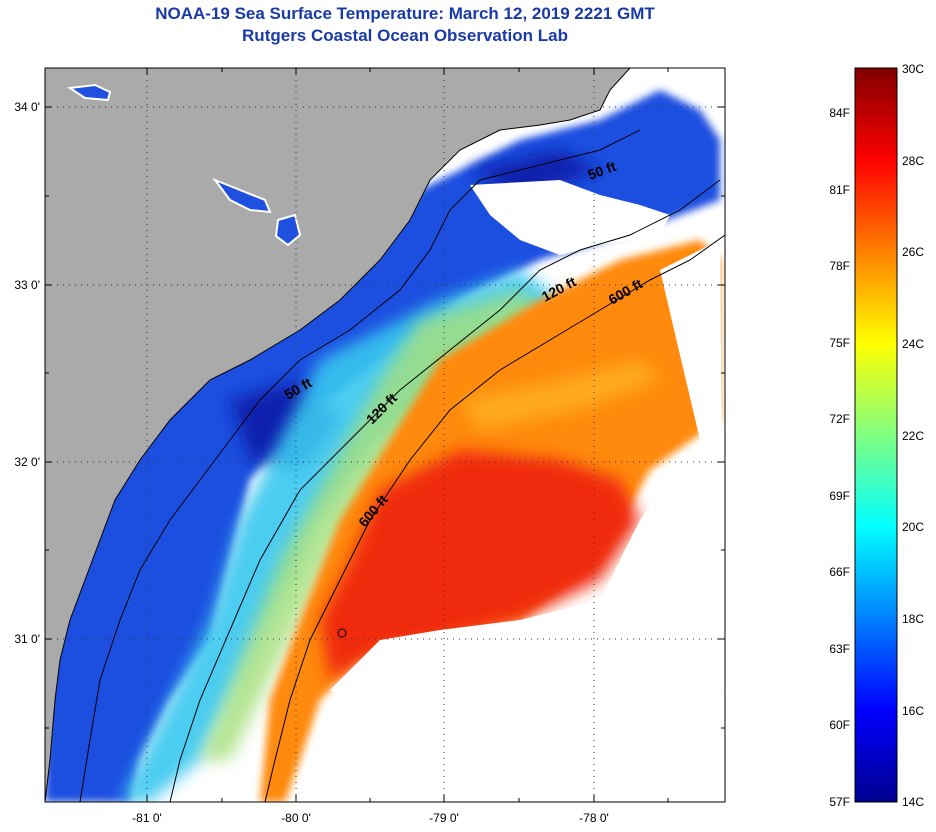 This screenshot has width=936, height=832. What do you see at coordinates (27, 639) in the screenshot?
I see `lat-label-31: 31 0'` at bounding box center [27, 639].